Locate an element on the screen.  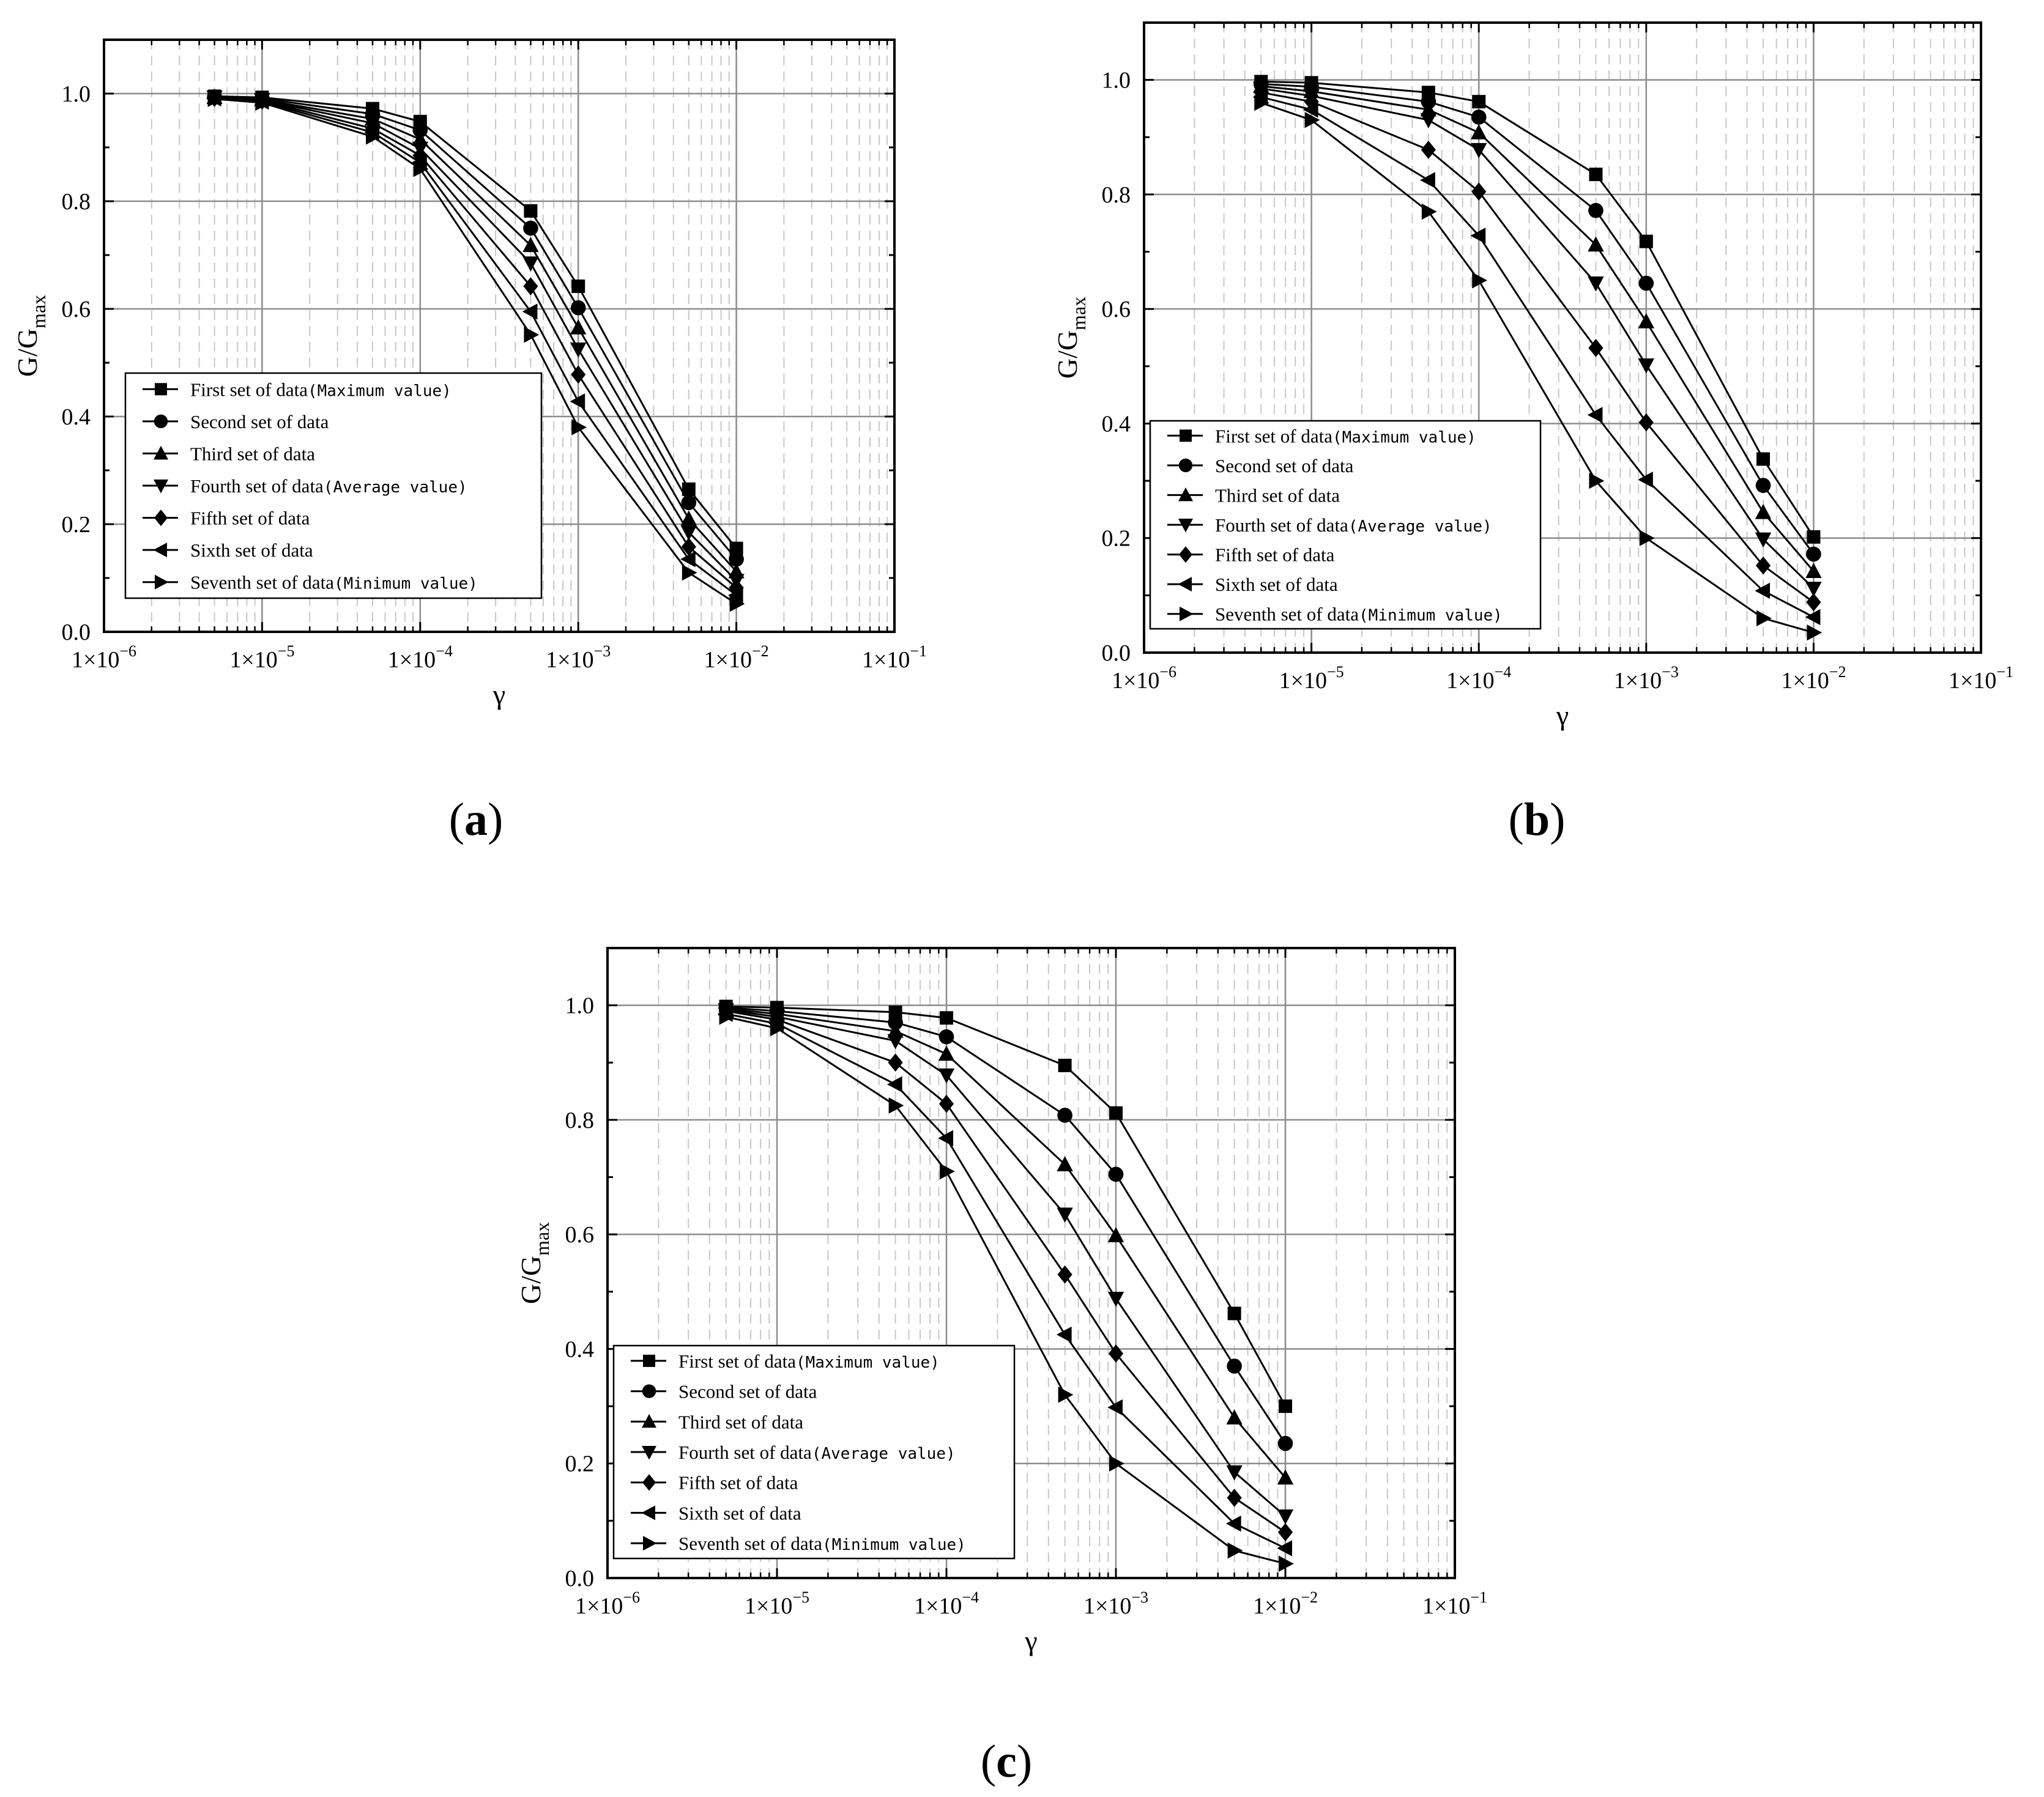
legend-label: Fifth set of data is located at coordinates (250, 518).